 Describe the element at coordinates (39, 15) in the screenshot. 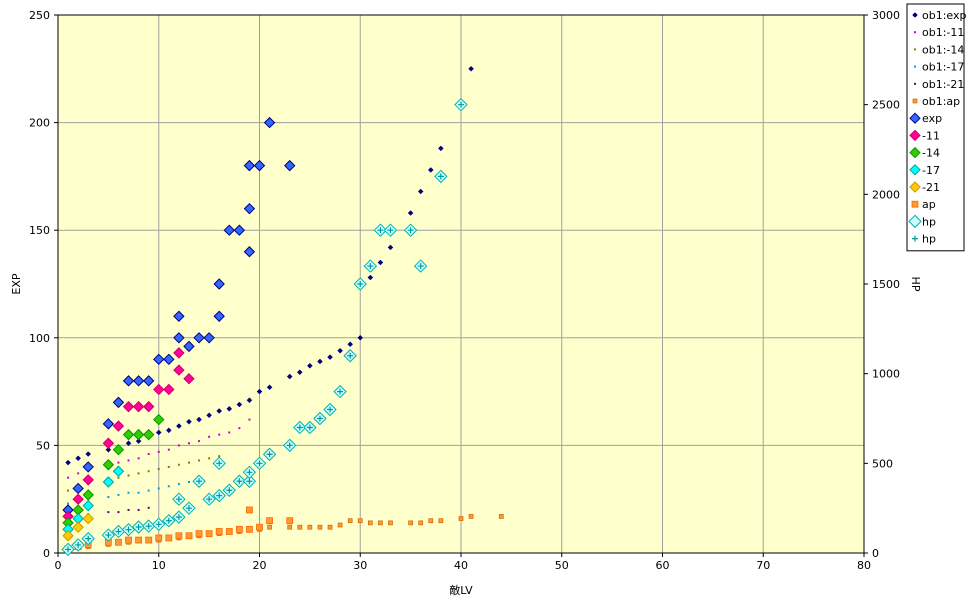

I see `y-tick-label: 250` at that location.